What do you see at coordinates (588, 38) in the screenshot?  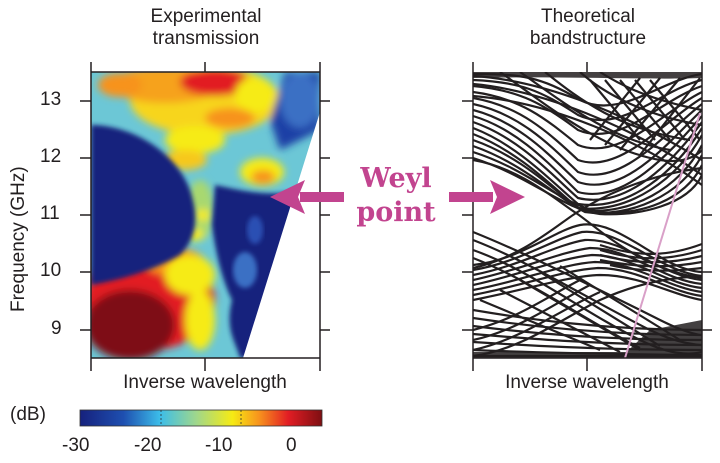 I see `right-title-line2: bandstructure` at bounding box center [588, 38].